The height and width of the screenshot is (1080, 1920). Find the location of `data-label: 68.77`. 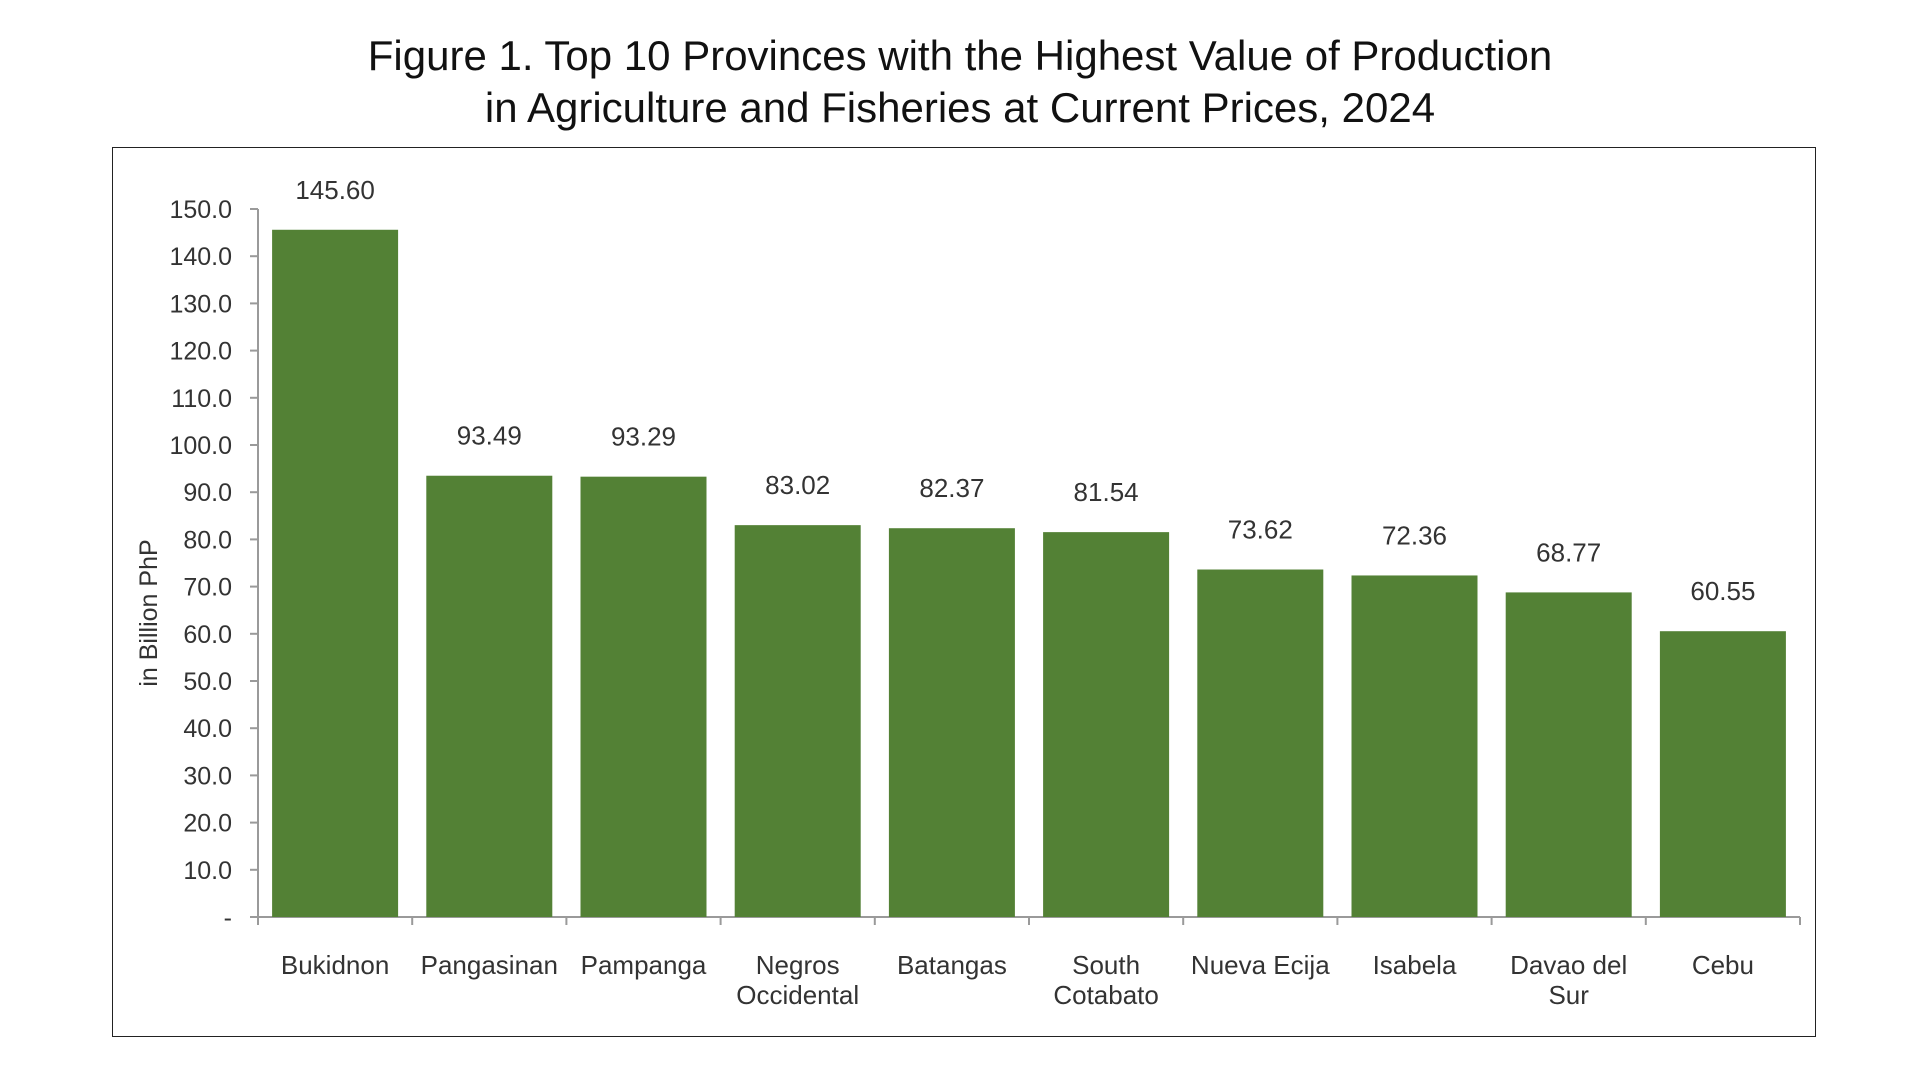

data-label: 68.77 is located at coordinates (1568, 552).